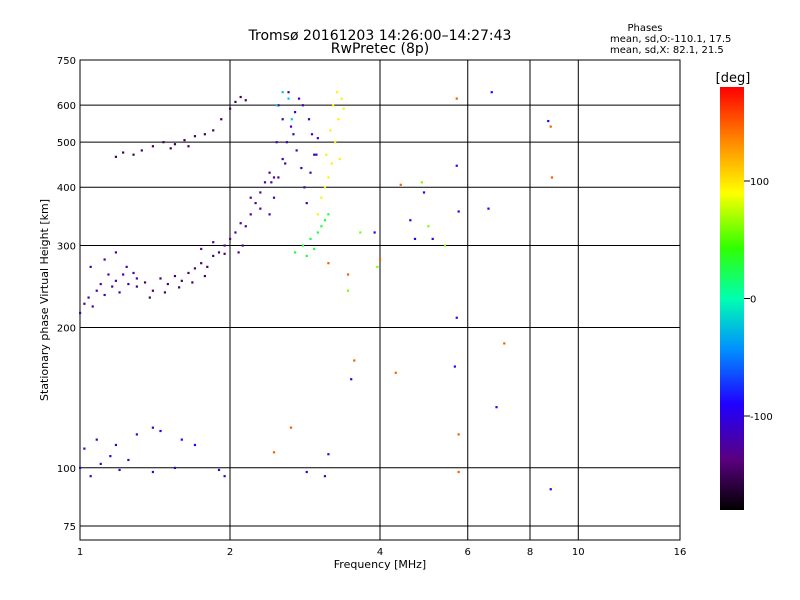 The image size is (800, 600). Describe the element at coordinates (66, 188) in the screenshot. I see `y-tick-label: 400` at that location.